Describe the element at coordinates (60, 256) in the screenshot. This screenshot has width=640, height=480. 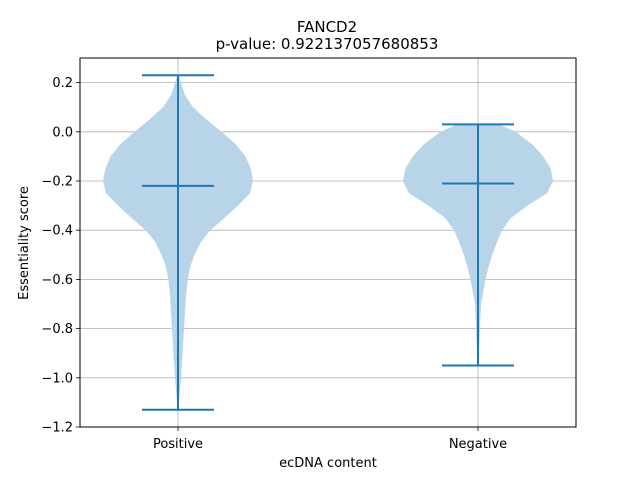
I see `y-axis-ticks: 0.2 0.0 −0.2 −0.4 −0.6 −0.8 −1.0 −1.2` at that location.